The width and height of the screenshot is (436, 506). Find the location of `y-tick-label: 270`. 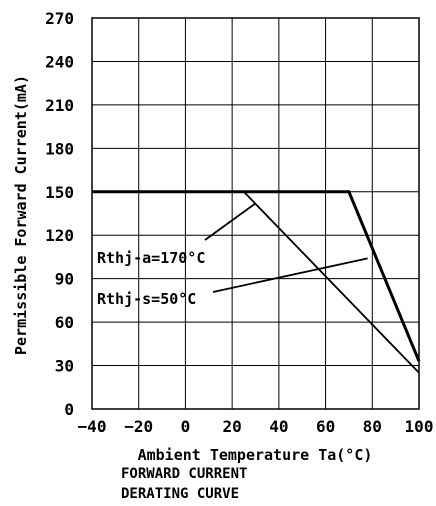

y-tick-label: 270 is located at coordinates (59, 18).